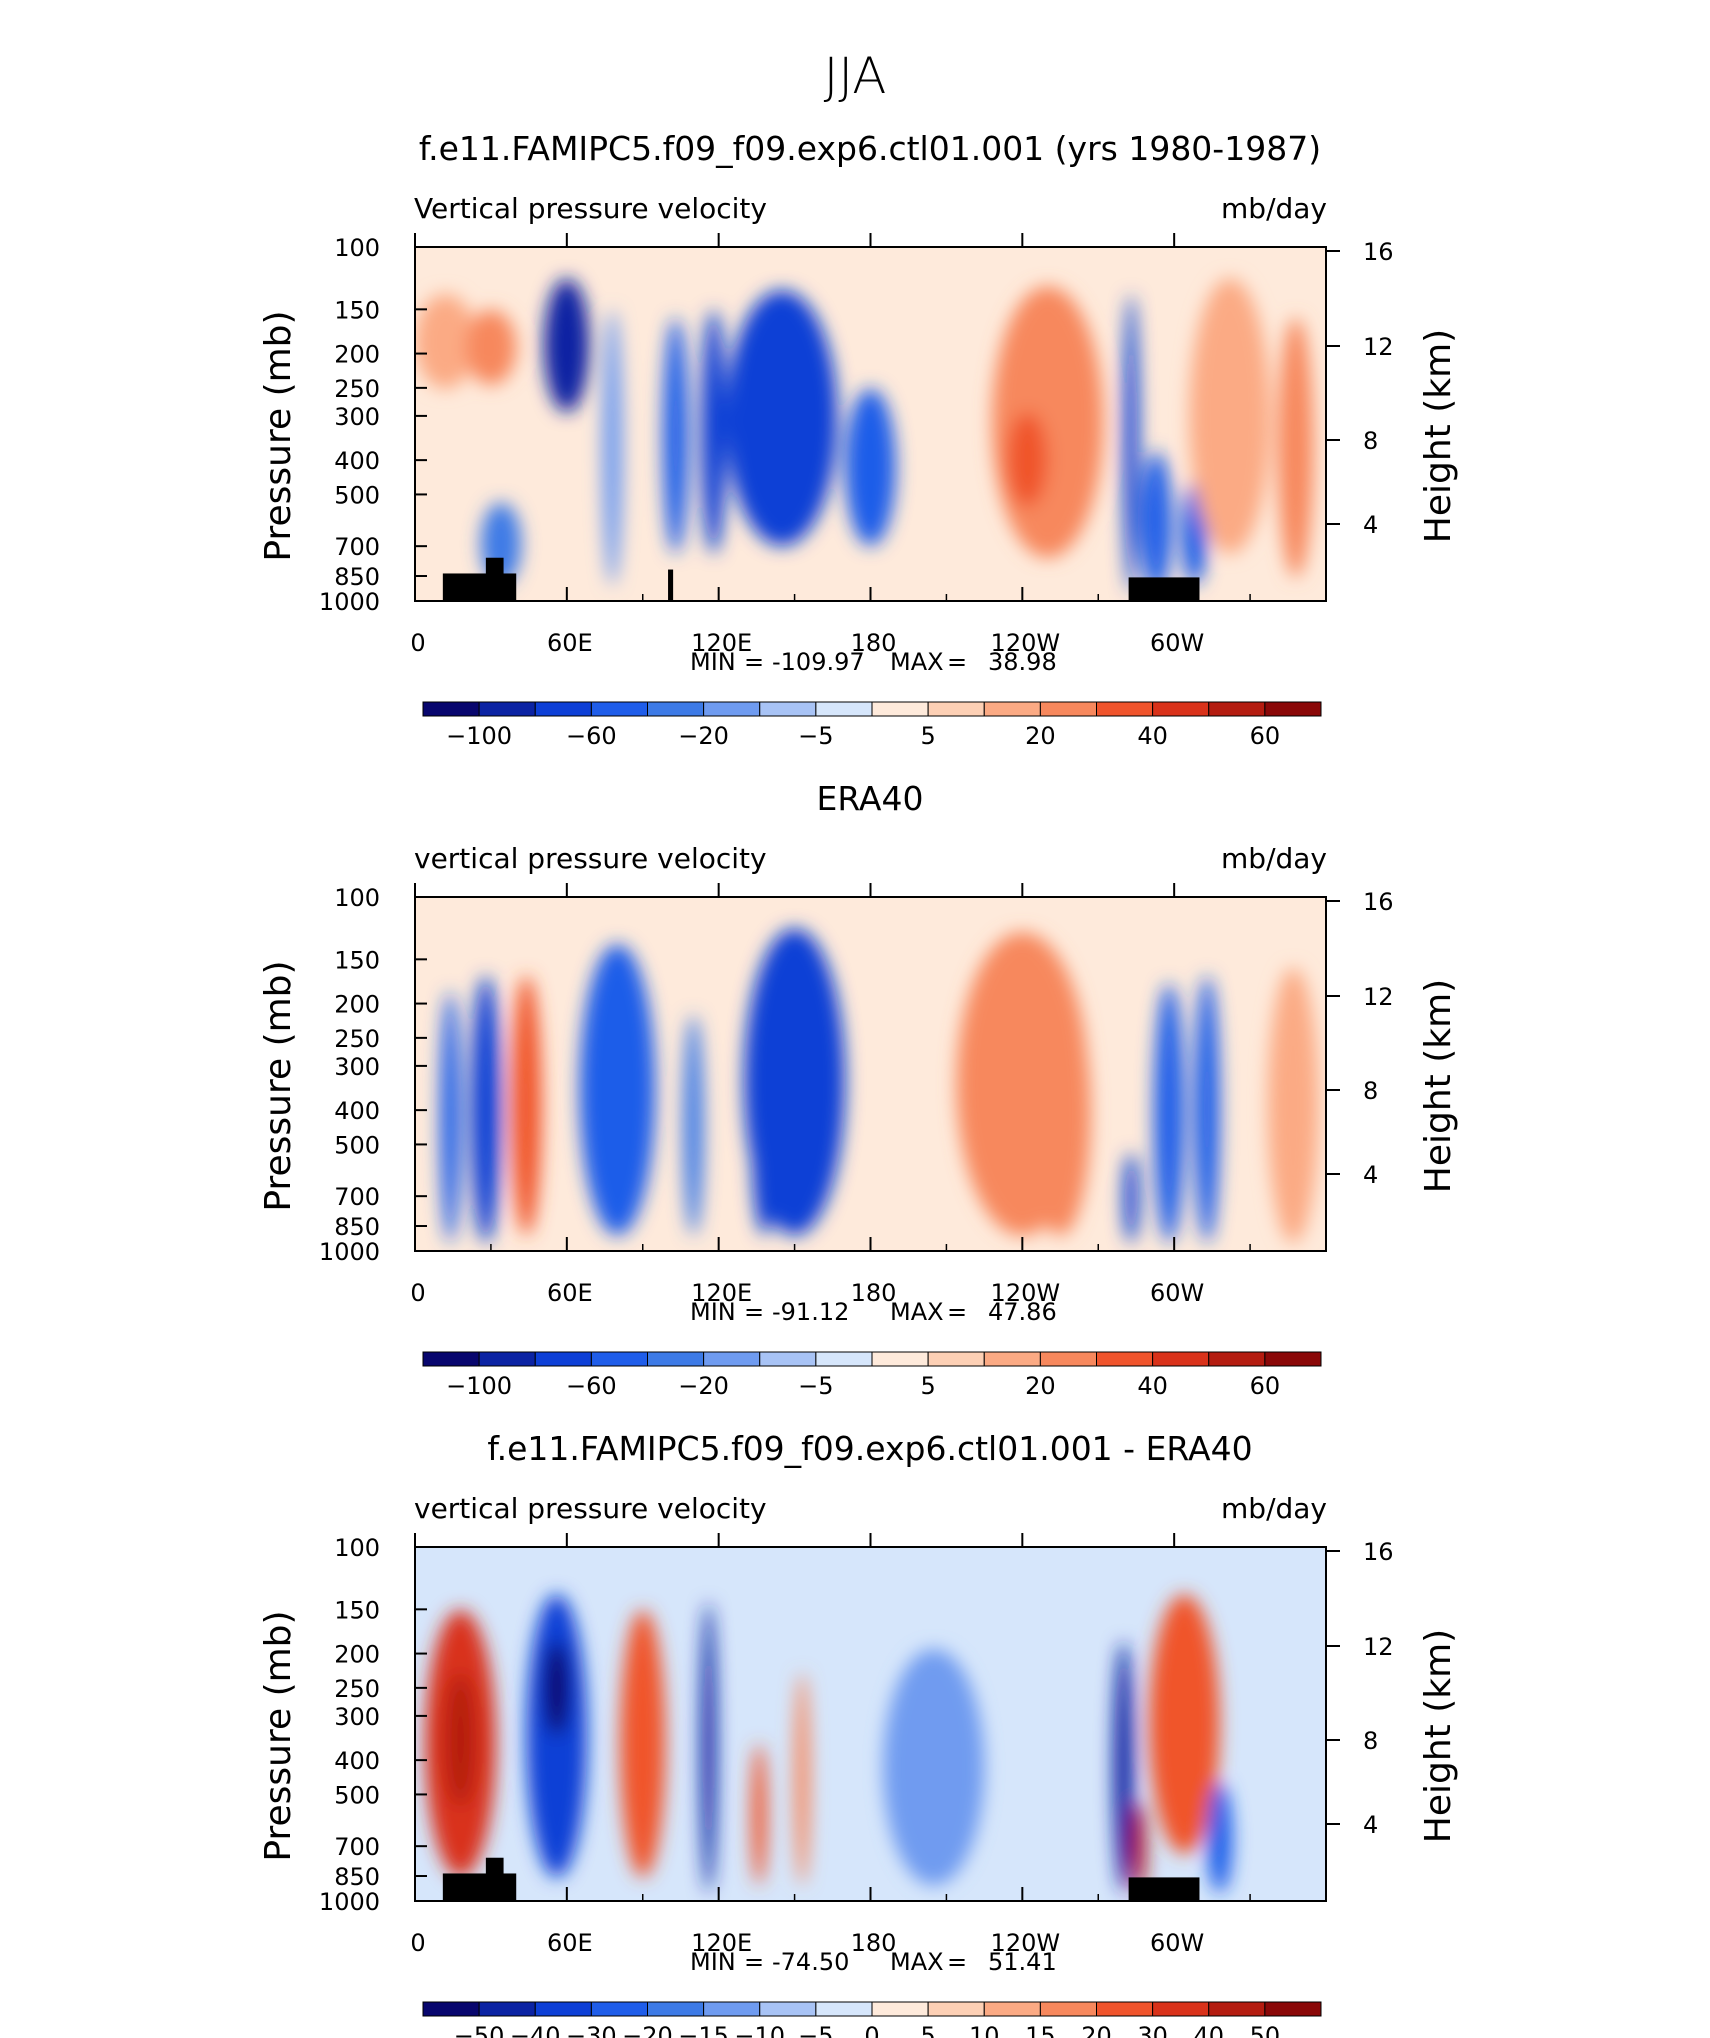  What do you see at coordinates (357, 1067) in the screenshot?
I see `y-tick-label: 300` at bounding box center [357, 1067].